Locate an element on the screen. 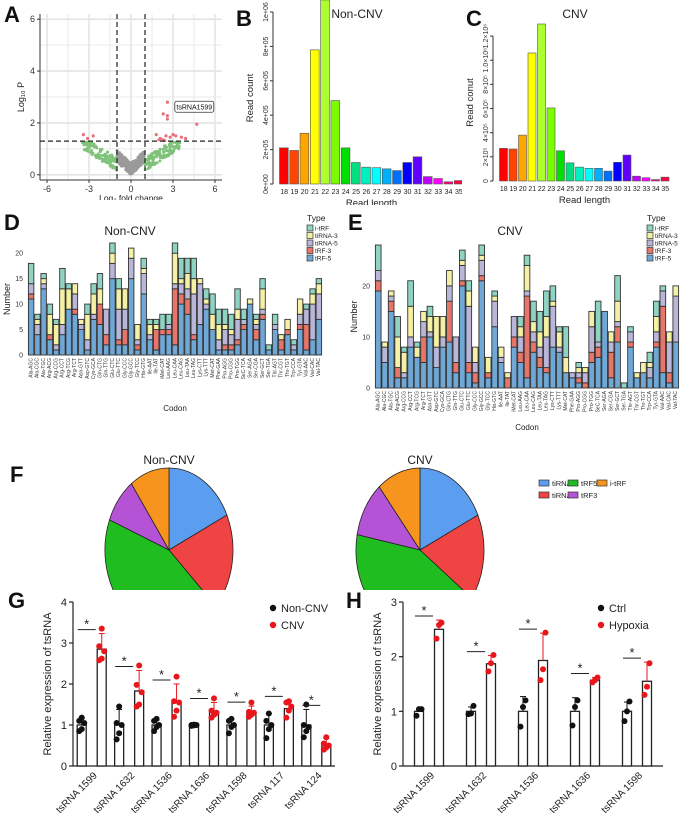 This screenshot has height=830, width=690. x-tick-label: 29 is located at coordinates (608, 189).